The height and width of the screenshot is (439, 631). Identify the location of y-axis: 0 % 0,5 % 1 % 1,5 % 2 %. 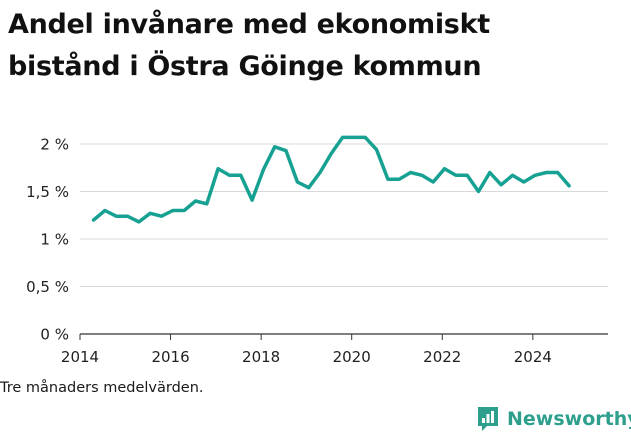
(47, 240).